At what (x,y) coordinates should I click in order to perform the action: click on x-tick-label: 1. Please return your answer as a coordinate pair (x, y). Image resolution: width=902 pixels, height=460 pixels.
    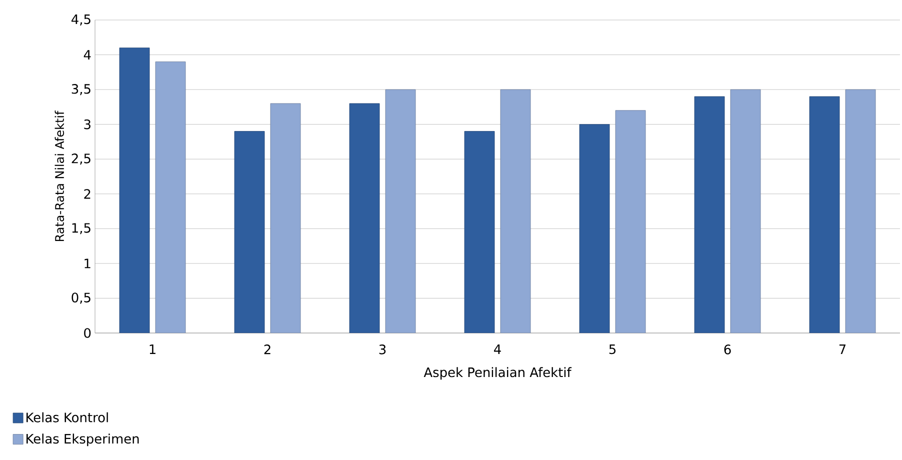
    Looking at the image, I should click on (153, 349).